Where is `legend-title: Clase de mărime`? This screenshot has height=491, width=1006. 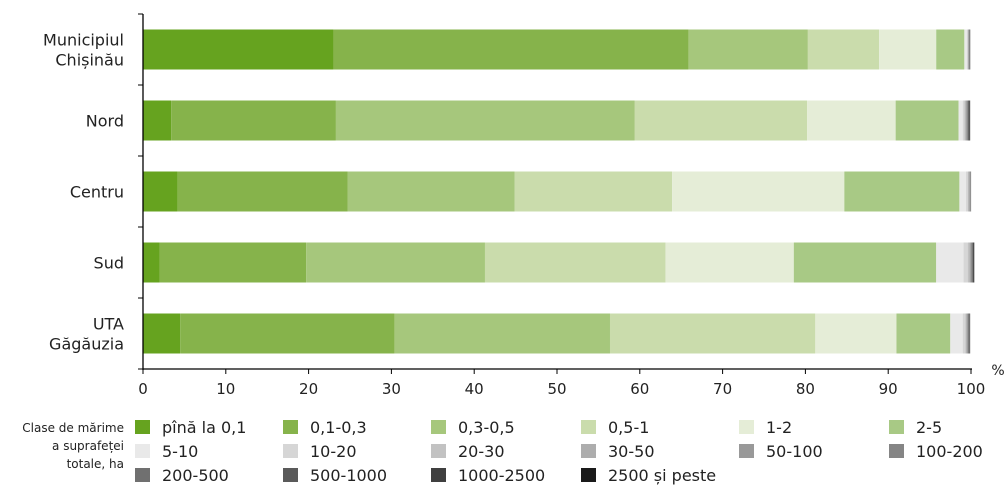 legend-title: Clase de mărime is located at coordinates (73, 428).